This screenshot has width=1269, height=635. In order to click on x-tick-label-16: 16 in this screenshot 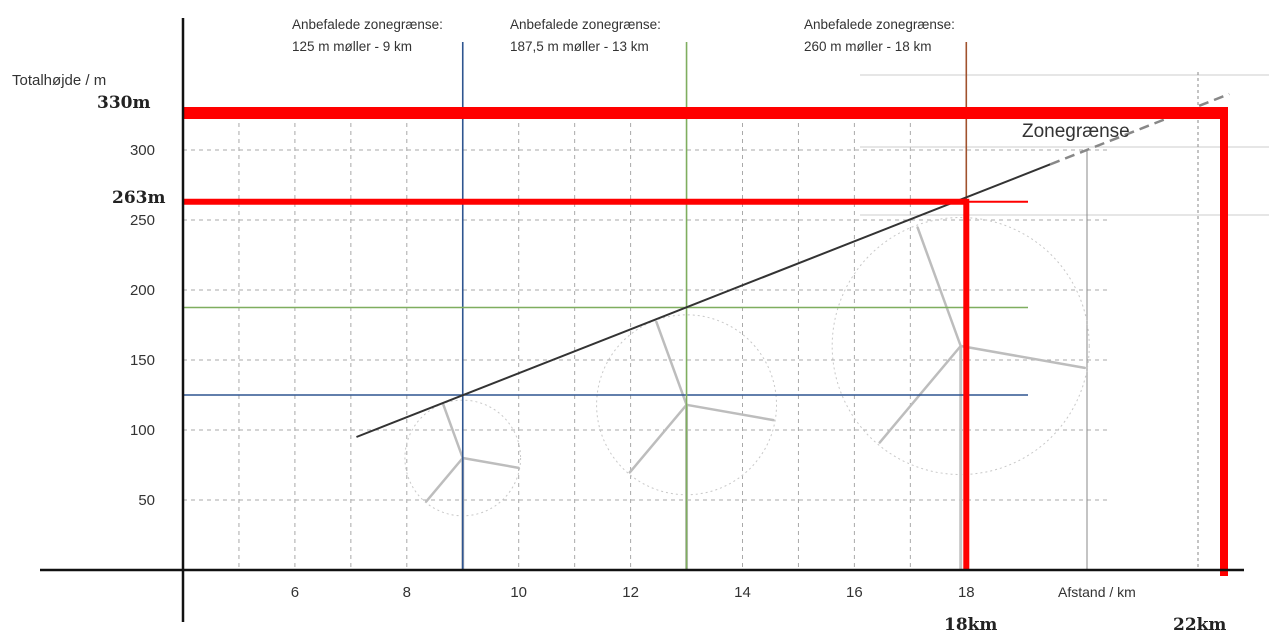, I will do `click(854, 592)`.